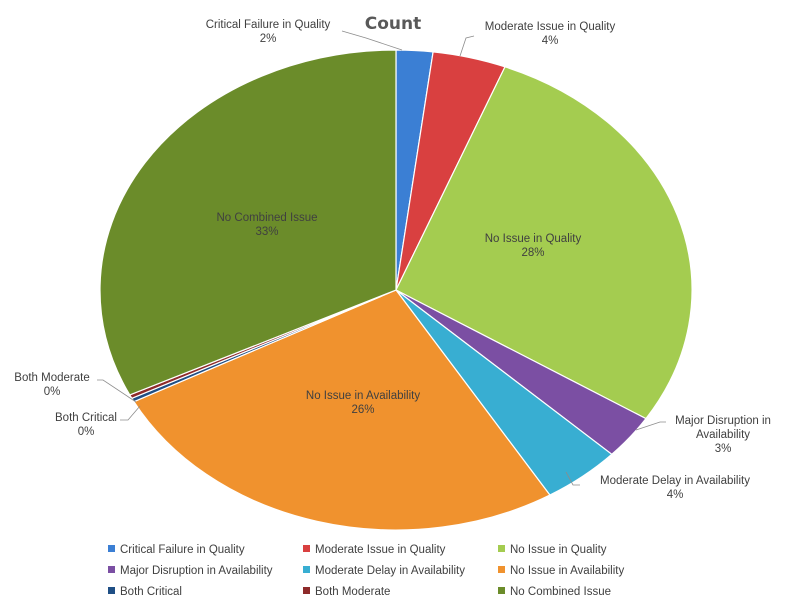 The height and width of the screenshot is (610, 800). Describe the element at coordinates (550, 34) in the screenshot. I see `data-label-1: Moderate Issue in Quality 4%` at that location.